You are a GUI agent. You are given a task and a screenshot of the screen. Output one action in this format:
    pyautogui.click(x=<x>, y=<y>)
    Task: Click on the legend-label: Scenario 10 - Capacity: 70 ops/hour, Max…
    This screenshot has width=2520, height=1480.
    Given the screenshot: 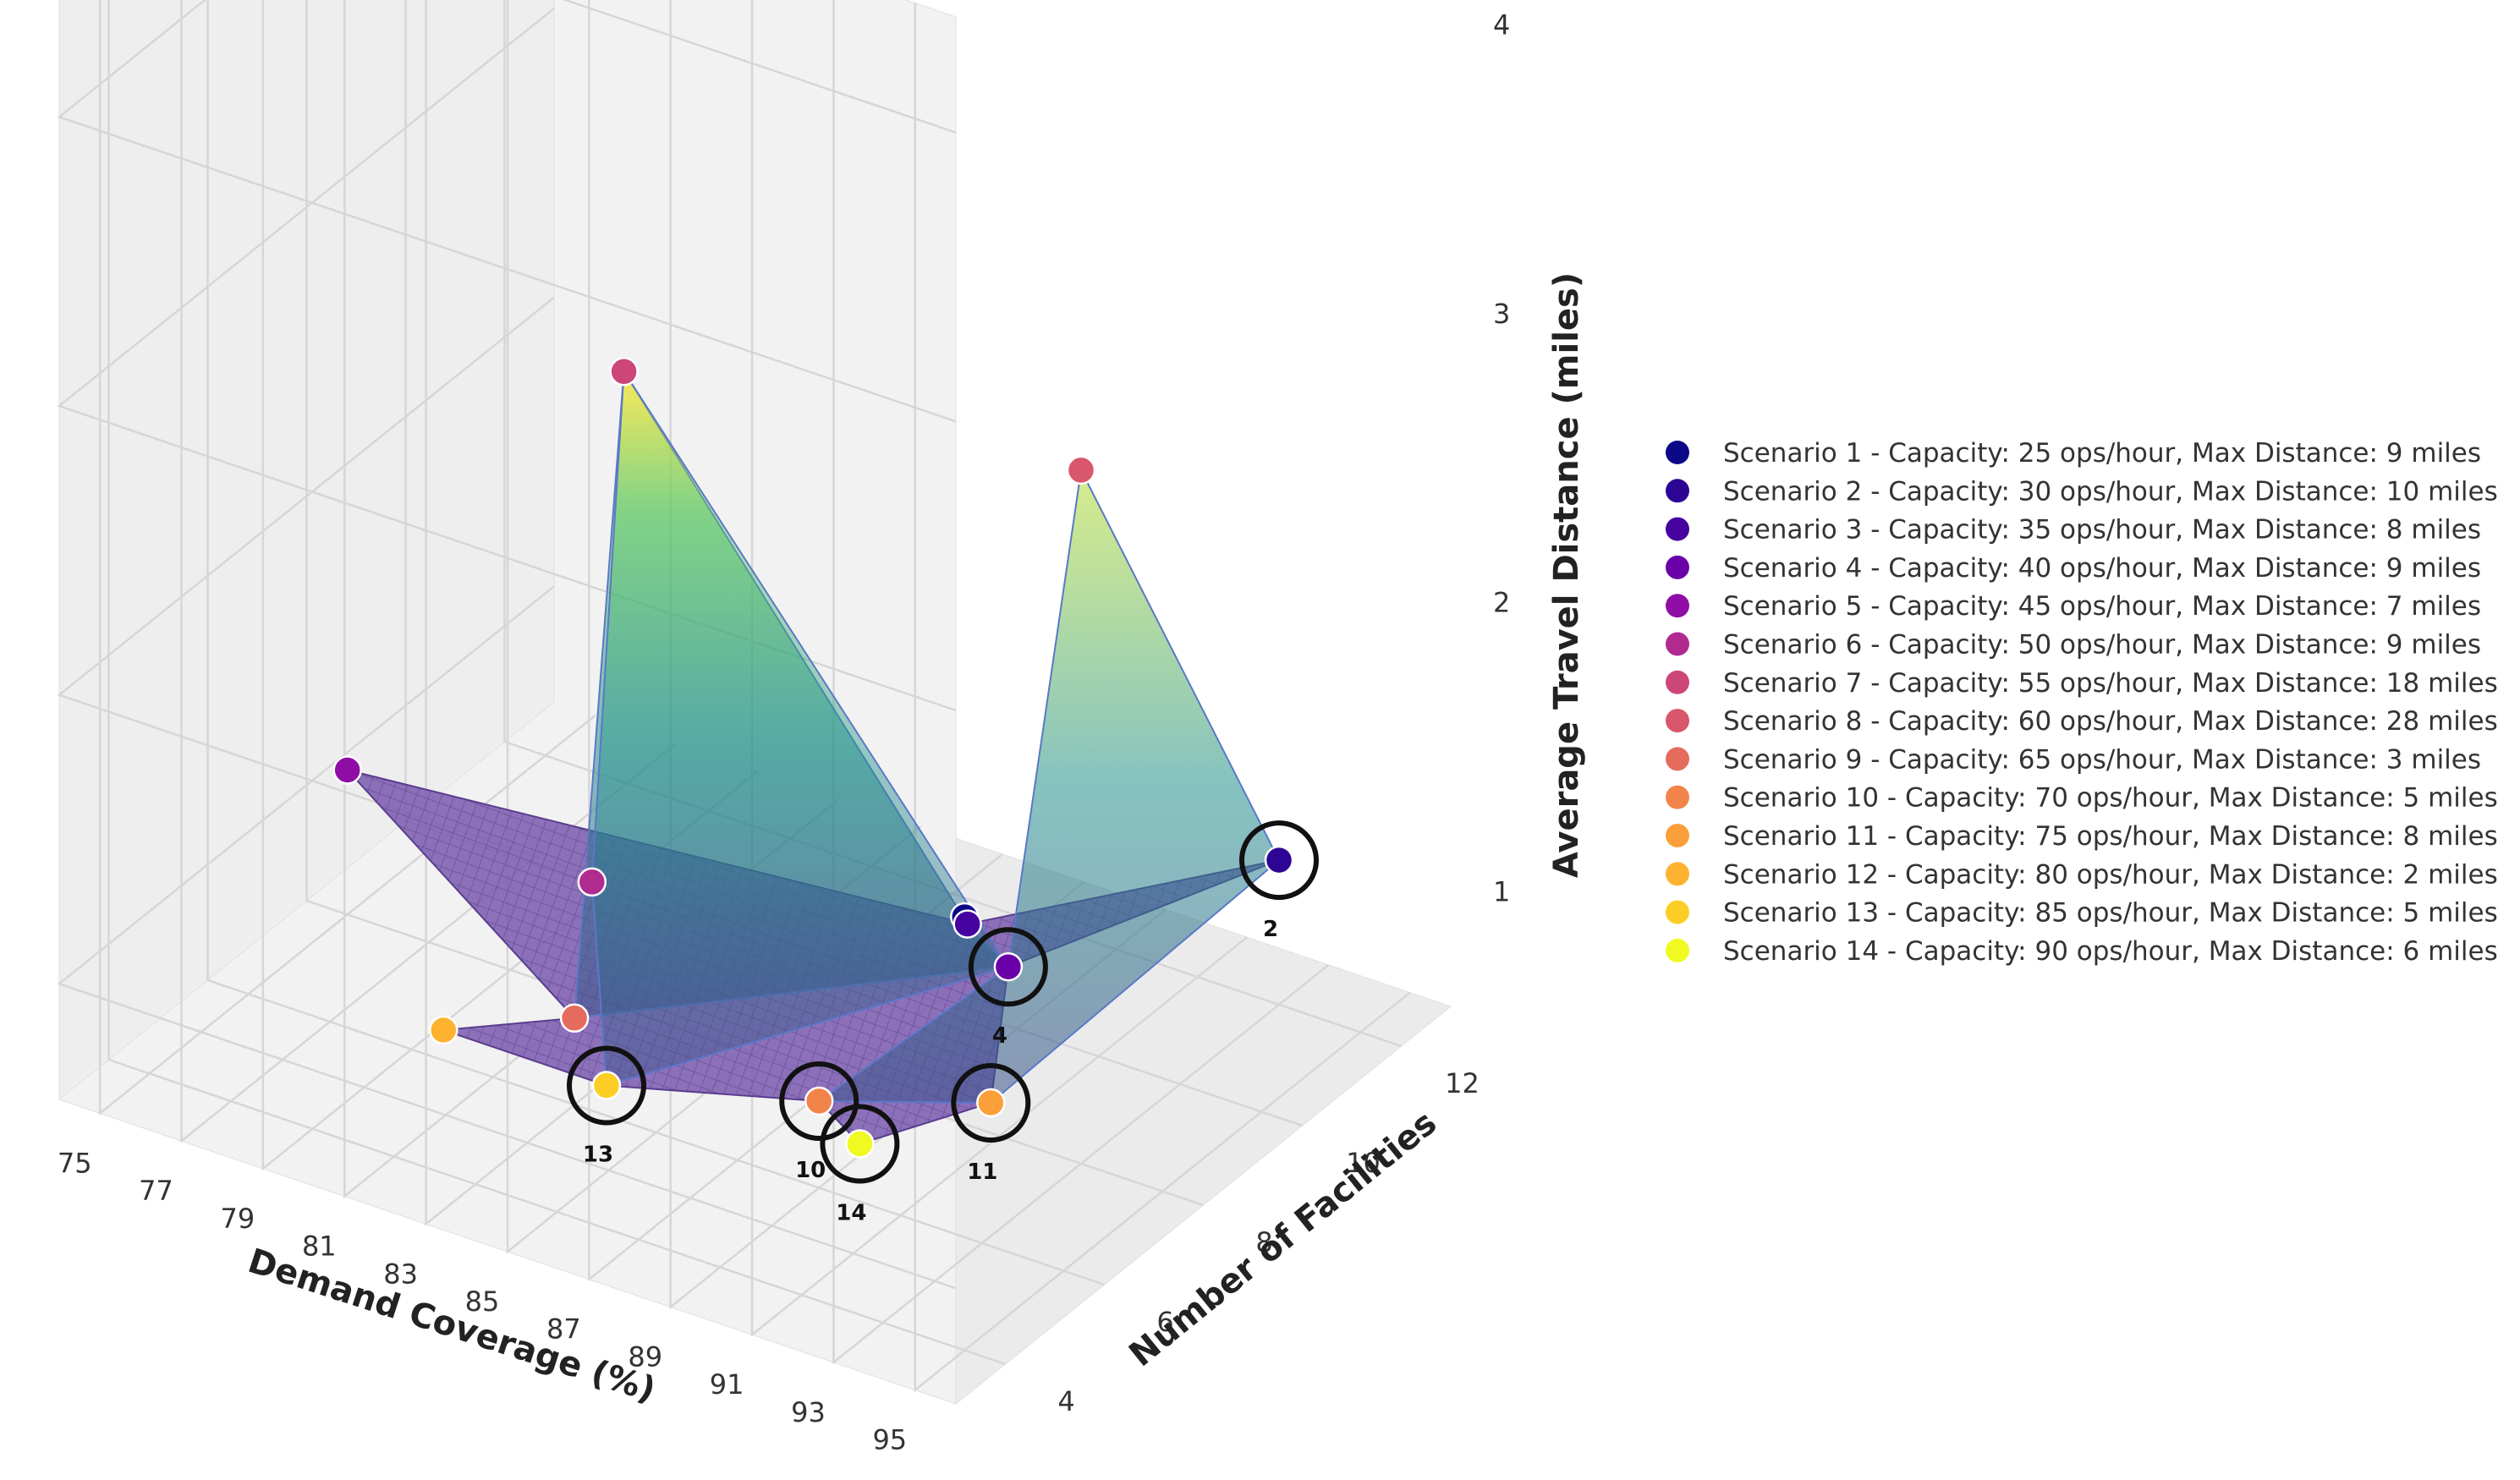 What is the action you would take?
    pyautogui.click(x=2110, y=798)
    